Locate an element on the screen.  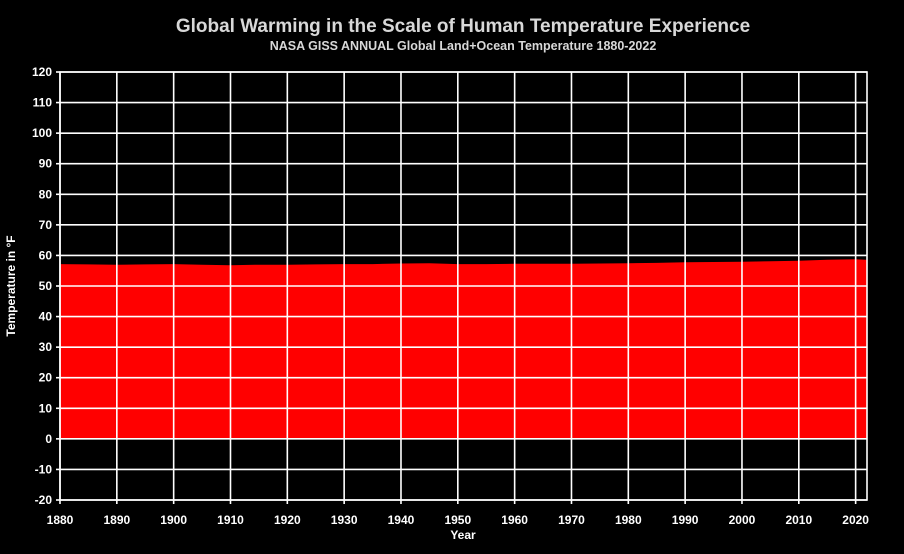
x-tick-label: 1930 is located at coordinates (344, 520).